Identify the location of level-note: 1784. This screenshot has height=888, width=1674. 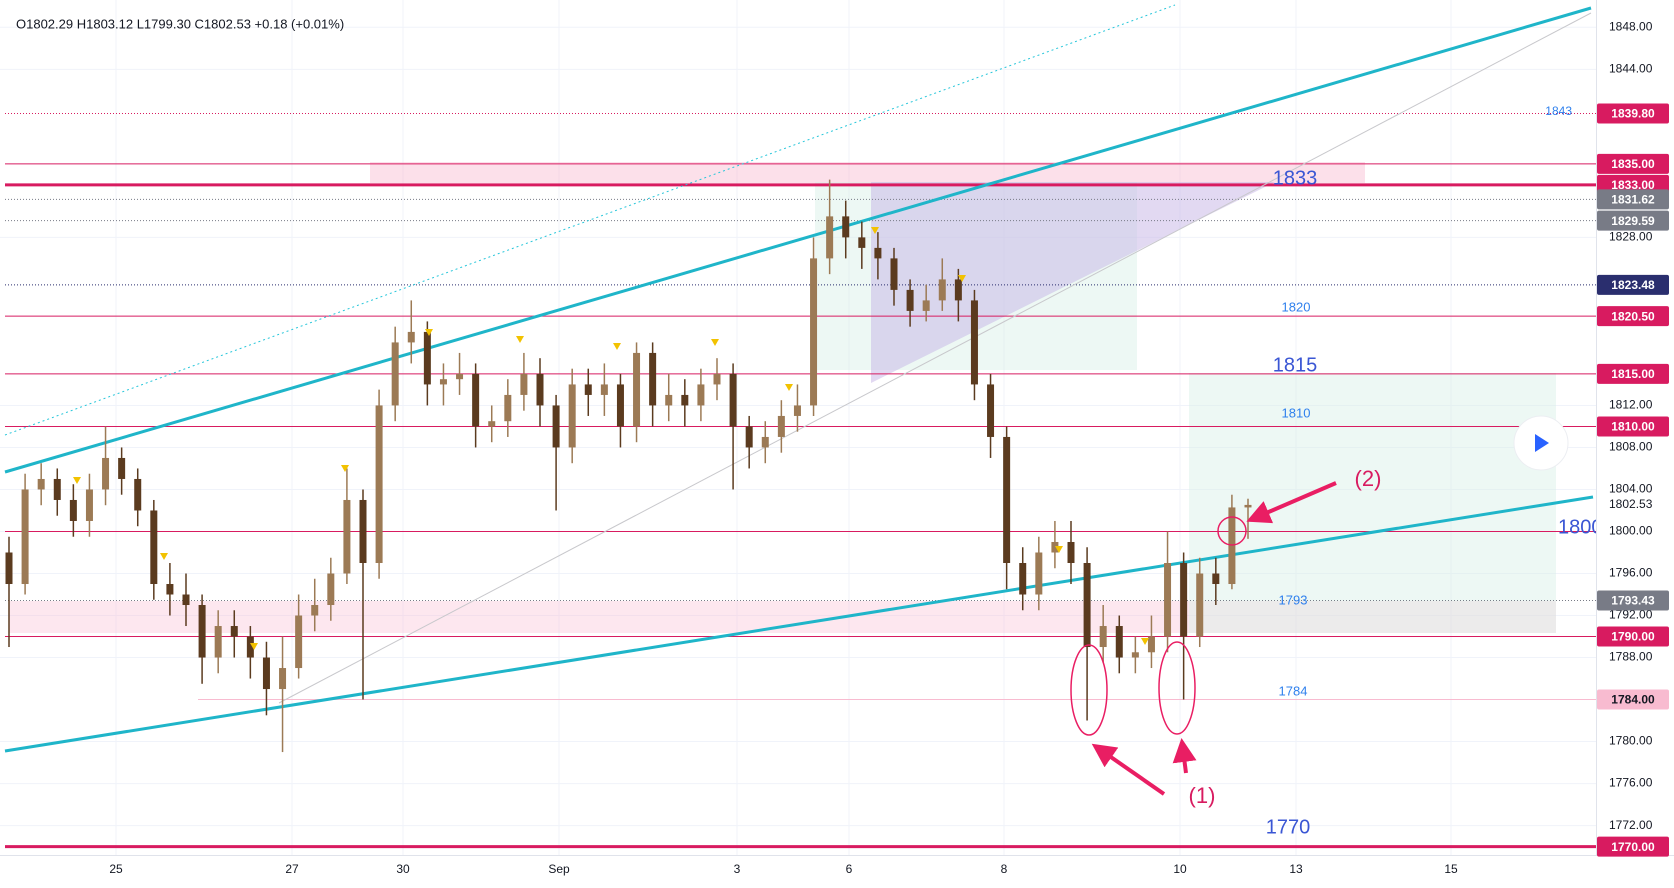
(1293, 690).